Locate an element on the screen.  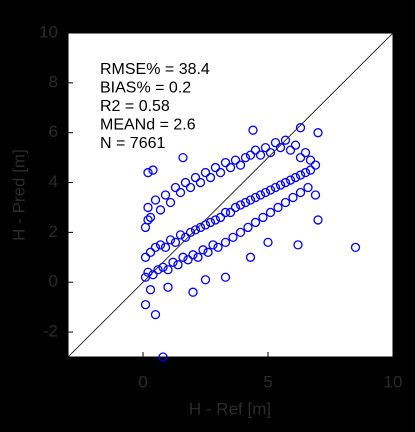
y-tick-label: 10 is located at coordinates (48, 31).